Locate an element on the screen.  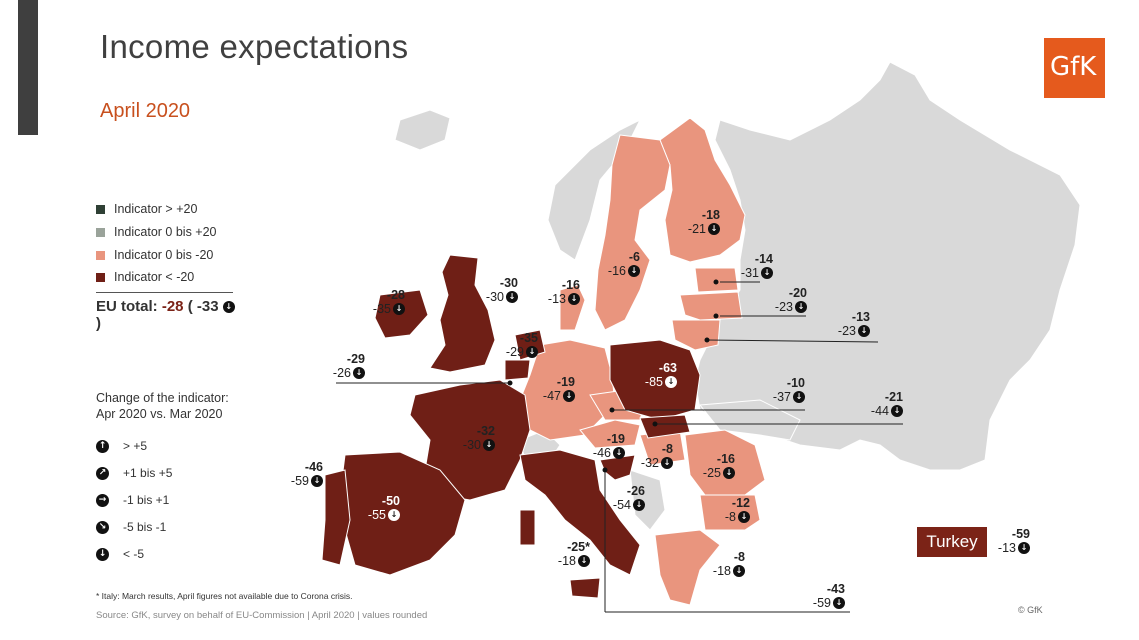
indicator-value: -12 is located at coordinates (740, 503).